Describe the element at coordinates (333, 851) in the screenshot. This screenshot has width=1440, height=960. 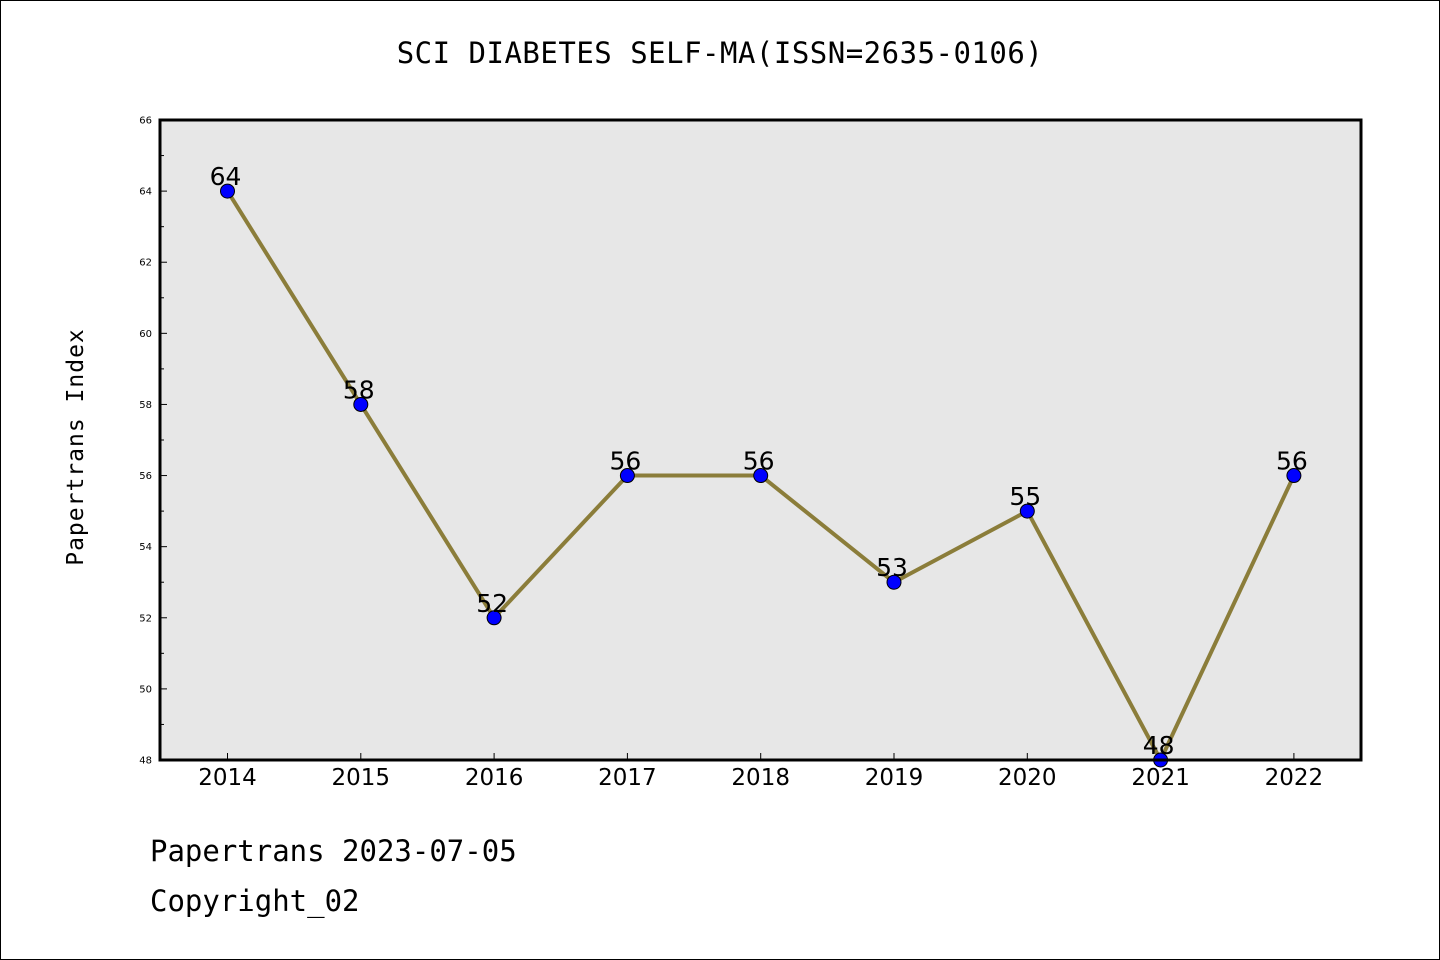
I see `footer-date: Papertrans 2023-07-05` at that location.